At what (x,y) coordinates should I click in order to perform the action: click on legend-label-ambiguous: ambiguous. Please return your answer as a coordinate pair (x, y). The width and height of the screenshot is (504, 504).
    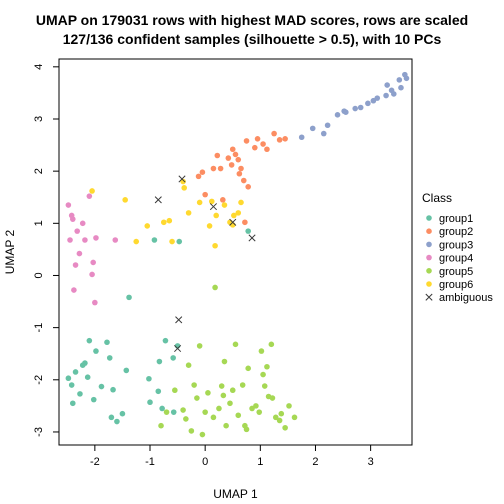
    Looking at the image, I should click on (466, 298).